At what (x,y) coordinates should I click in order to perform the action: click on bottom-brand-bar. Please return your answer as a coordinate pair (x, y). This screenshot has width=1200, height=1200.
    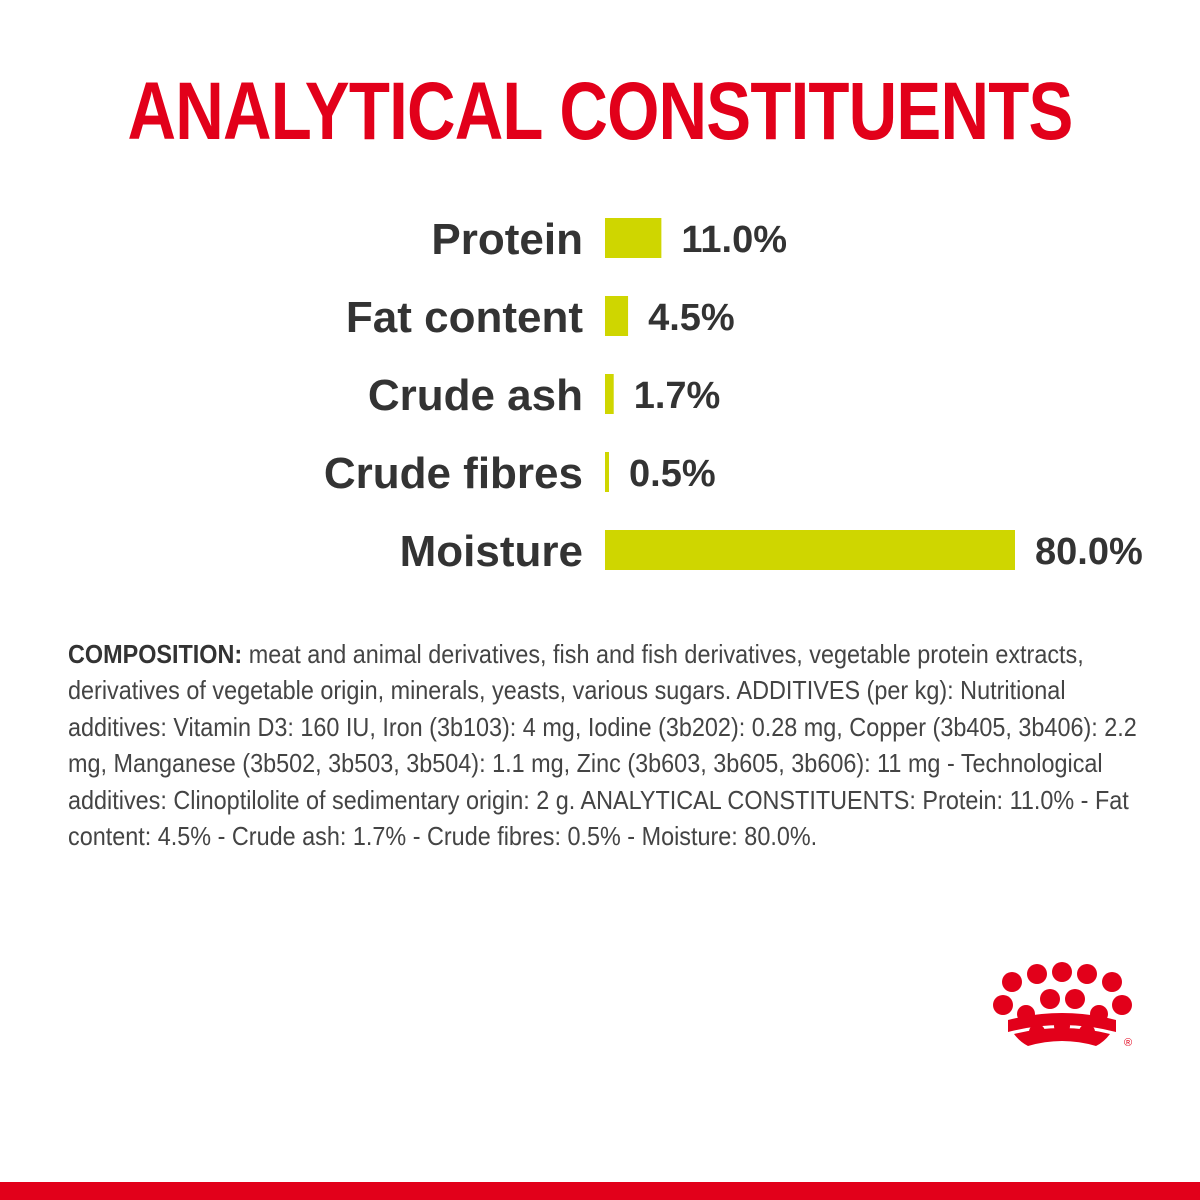
    Looking at the image, I should click on (600, 1191).